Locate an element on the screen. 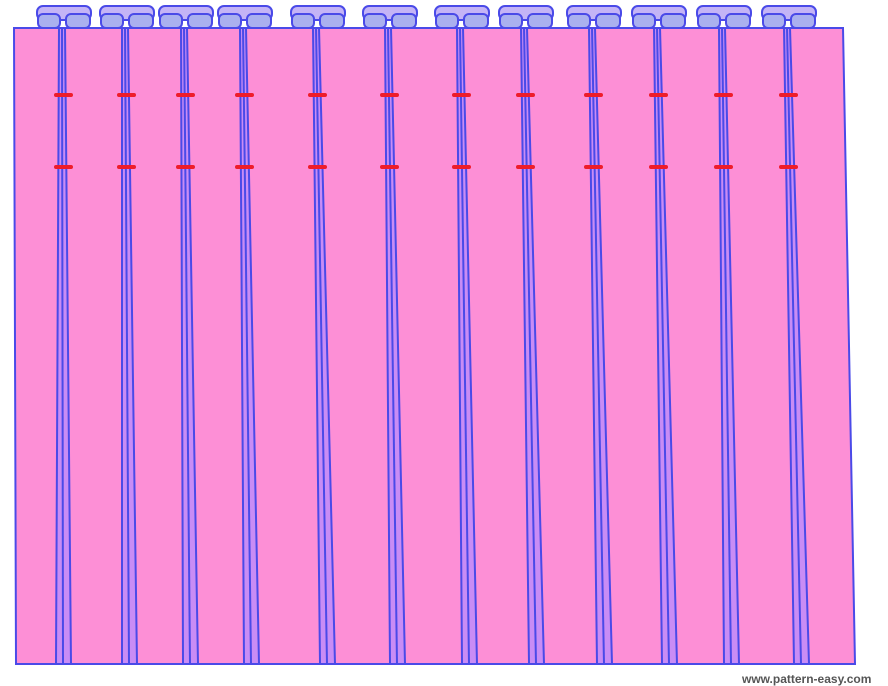 This screenshot has width=888, height=686. watermark: www.pattern-easy.com is located at coordinates (806, 679).